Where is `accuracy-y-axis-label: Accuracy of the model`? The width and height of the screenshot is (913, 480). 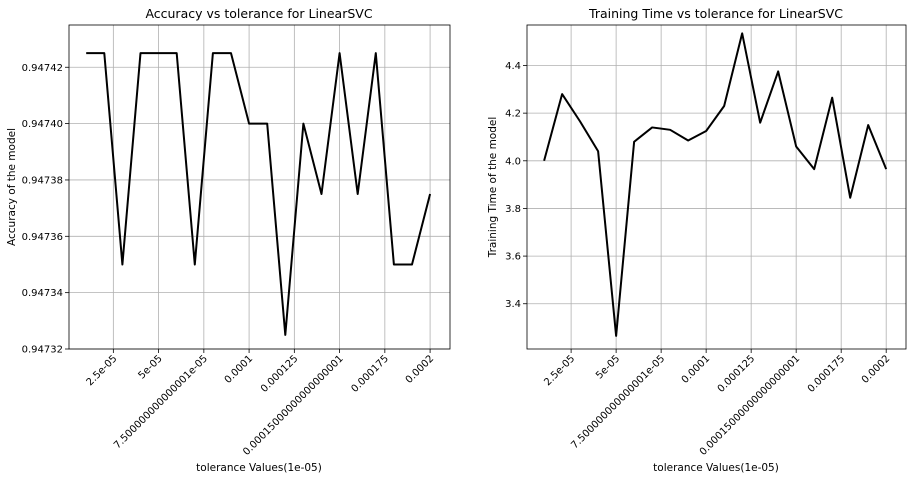
accuracy-y-axis-label: Accuracy of the model is located at coordinates (12, 187).